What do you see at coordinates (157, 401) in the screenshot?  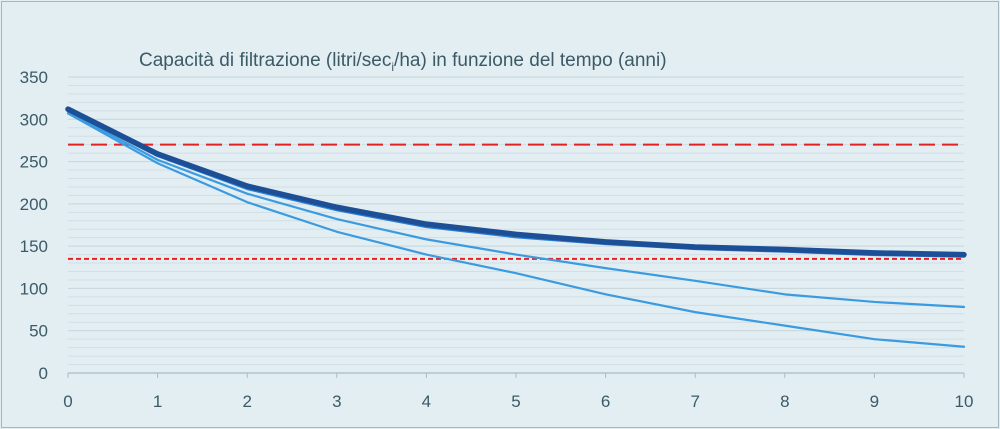 I see `x-tick-label: 1` at bounding box center [157, 401].